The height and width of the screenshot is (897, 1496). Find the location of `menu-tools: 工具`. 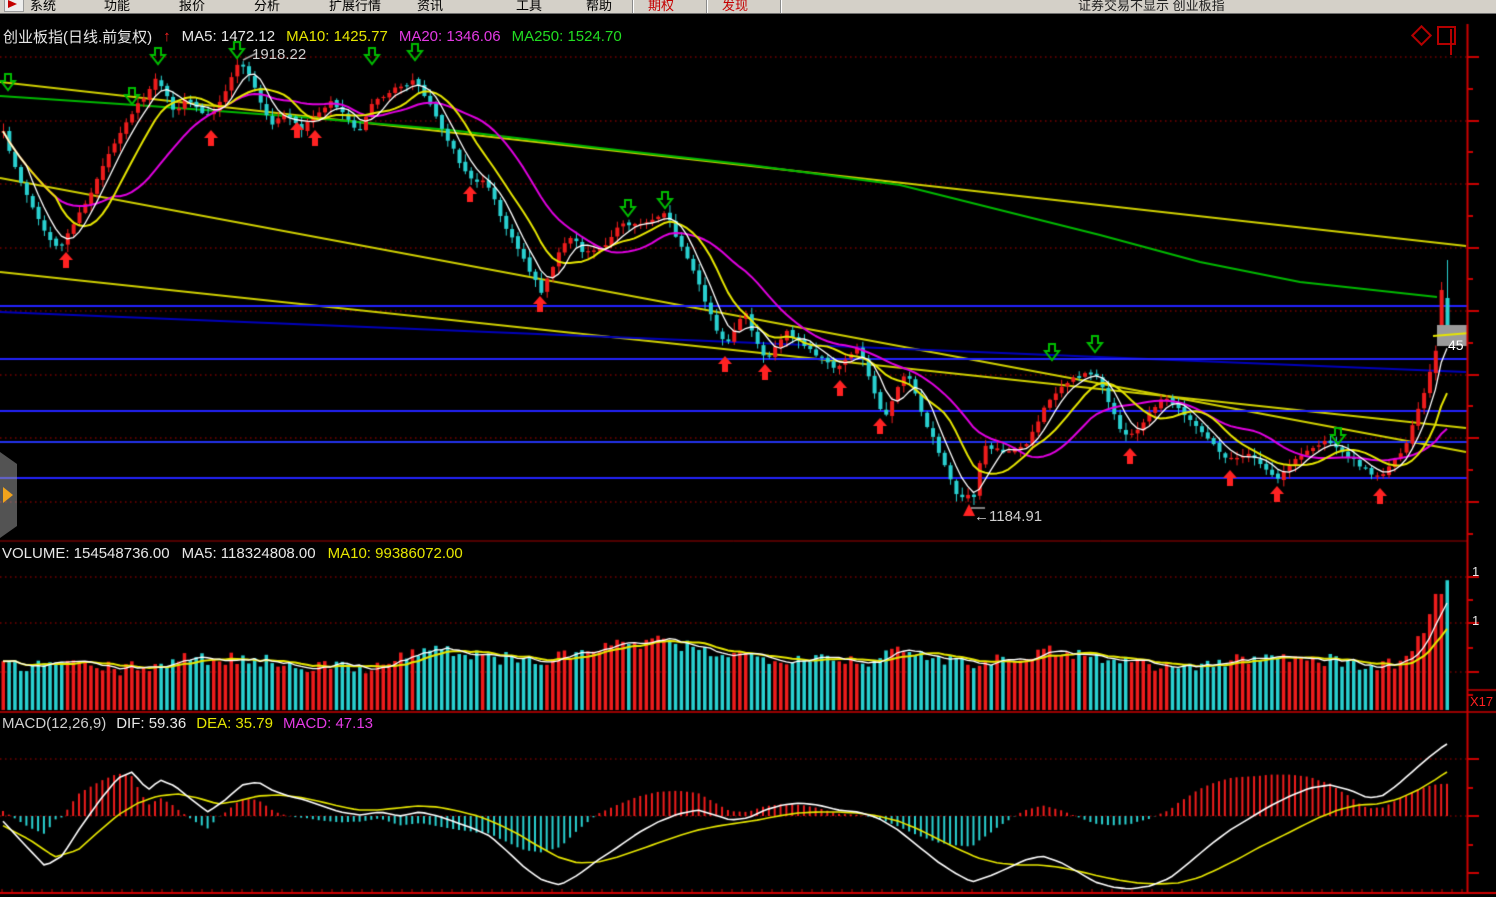

menu-tools: 工具 is located at coordinates (529, 6).